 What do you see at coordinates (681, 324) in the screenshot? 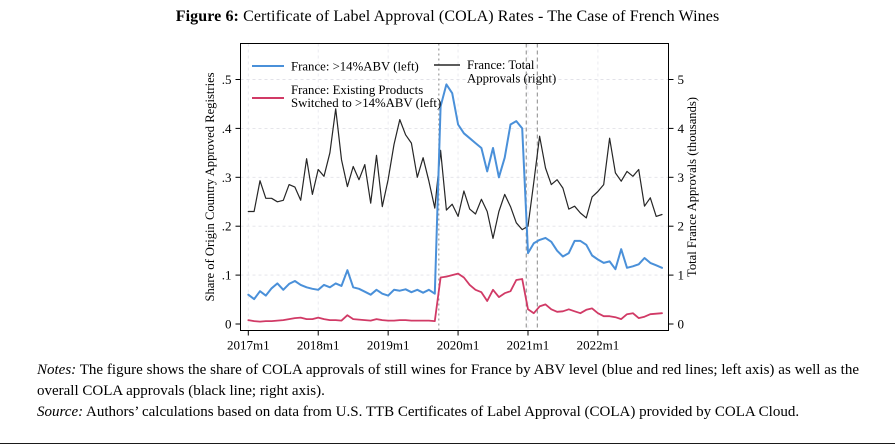
I see `right-tick-label: 0` at bounding box center [681, 324].